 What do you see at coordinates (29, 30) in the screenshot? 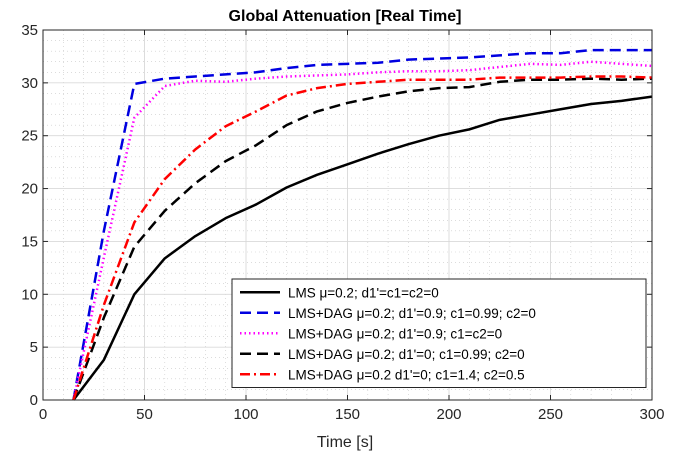
I see `y-tick-label: 35` at bounding box center [29, 30].